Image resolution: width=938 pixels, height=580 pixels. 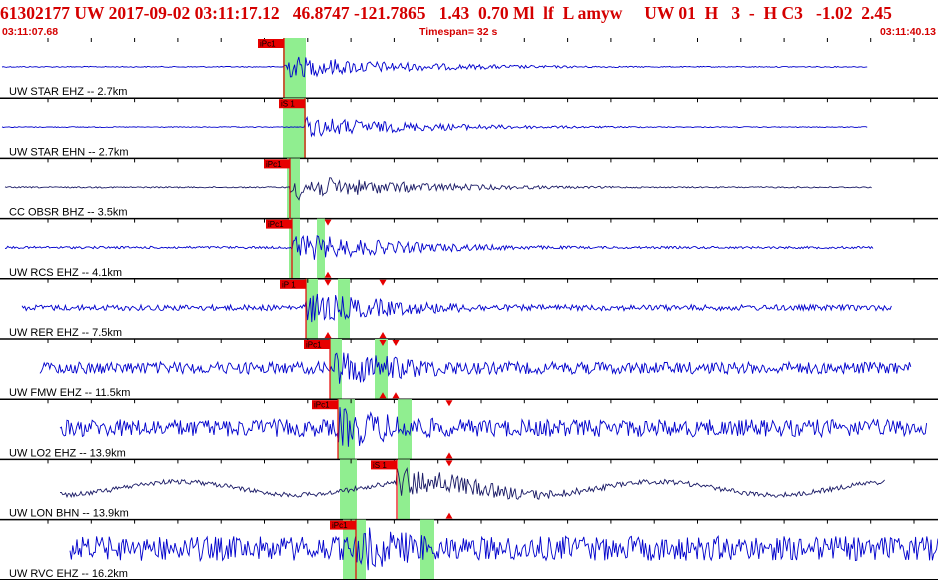 I want to click on channel-row: iPc1 UW LO2 EHZ -- 13.9km, so click(x=469, y=430).